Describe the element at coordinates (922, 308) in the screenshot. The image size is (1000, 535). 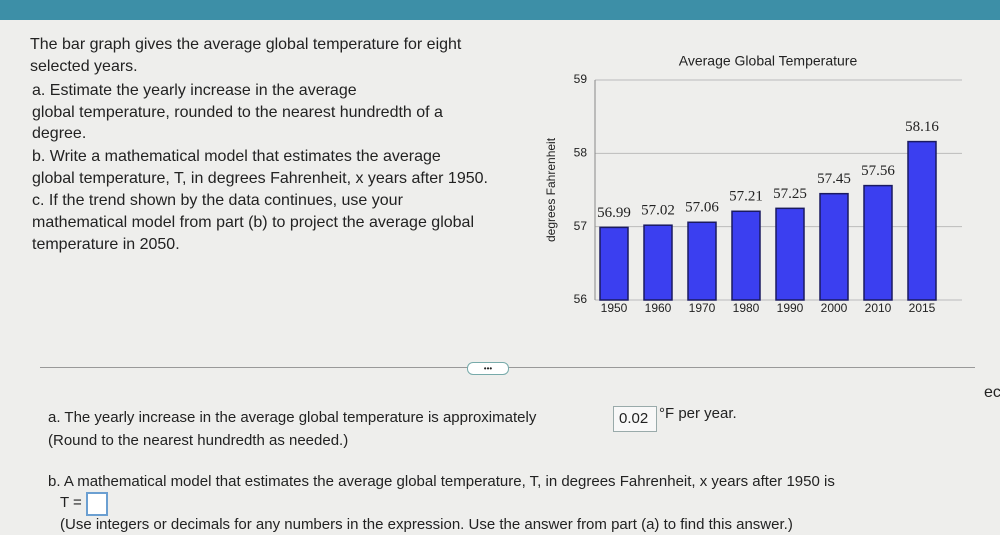
I see `x-tick-label: 2015` at that location.